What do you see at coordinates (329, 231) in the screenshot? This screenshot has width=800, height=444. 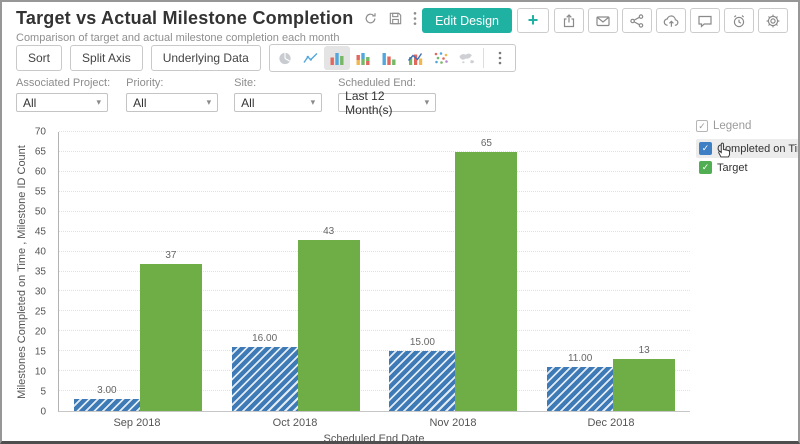 I see `data-label: 43` at bounding box center [329, 231].